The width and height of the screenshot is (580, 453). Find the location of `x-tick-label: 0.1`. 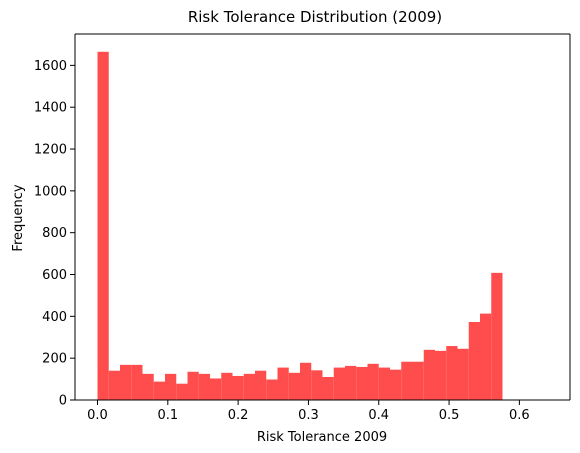

x-tick-label: 0.1 is located at coordinates (167, 415).